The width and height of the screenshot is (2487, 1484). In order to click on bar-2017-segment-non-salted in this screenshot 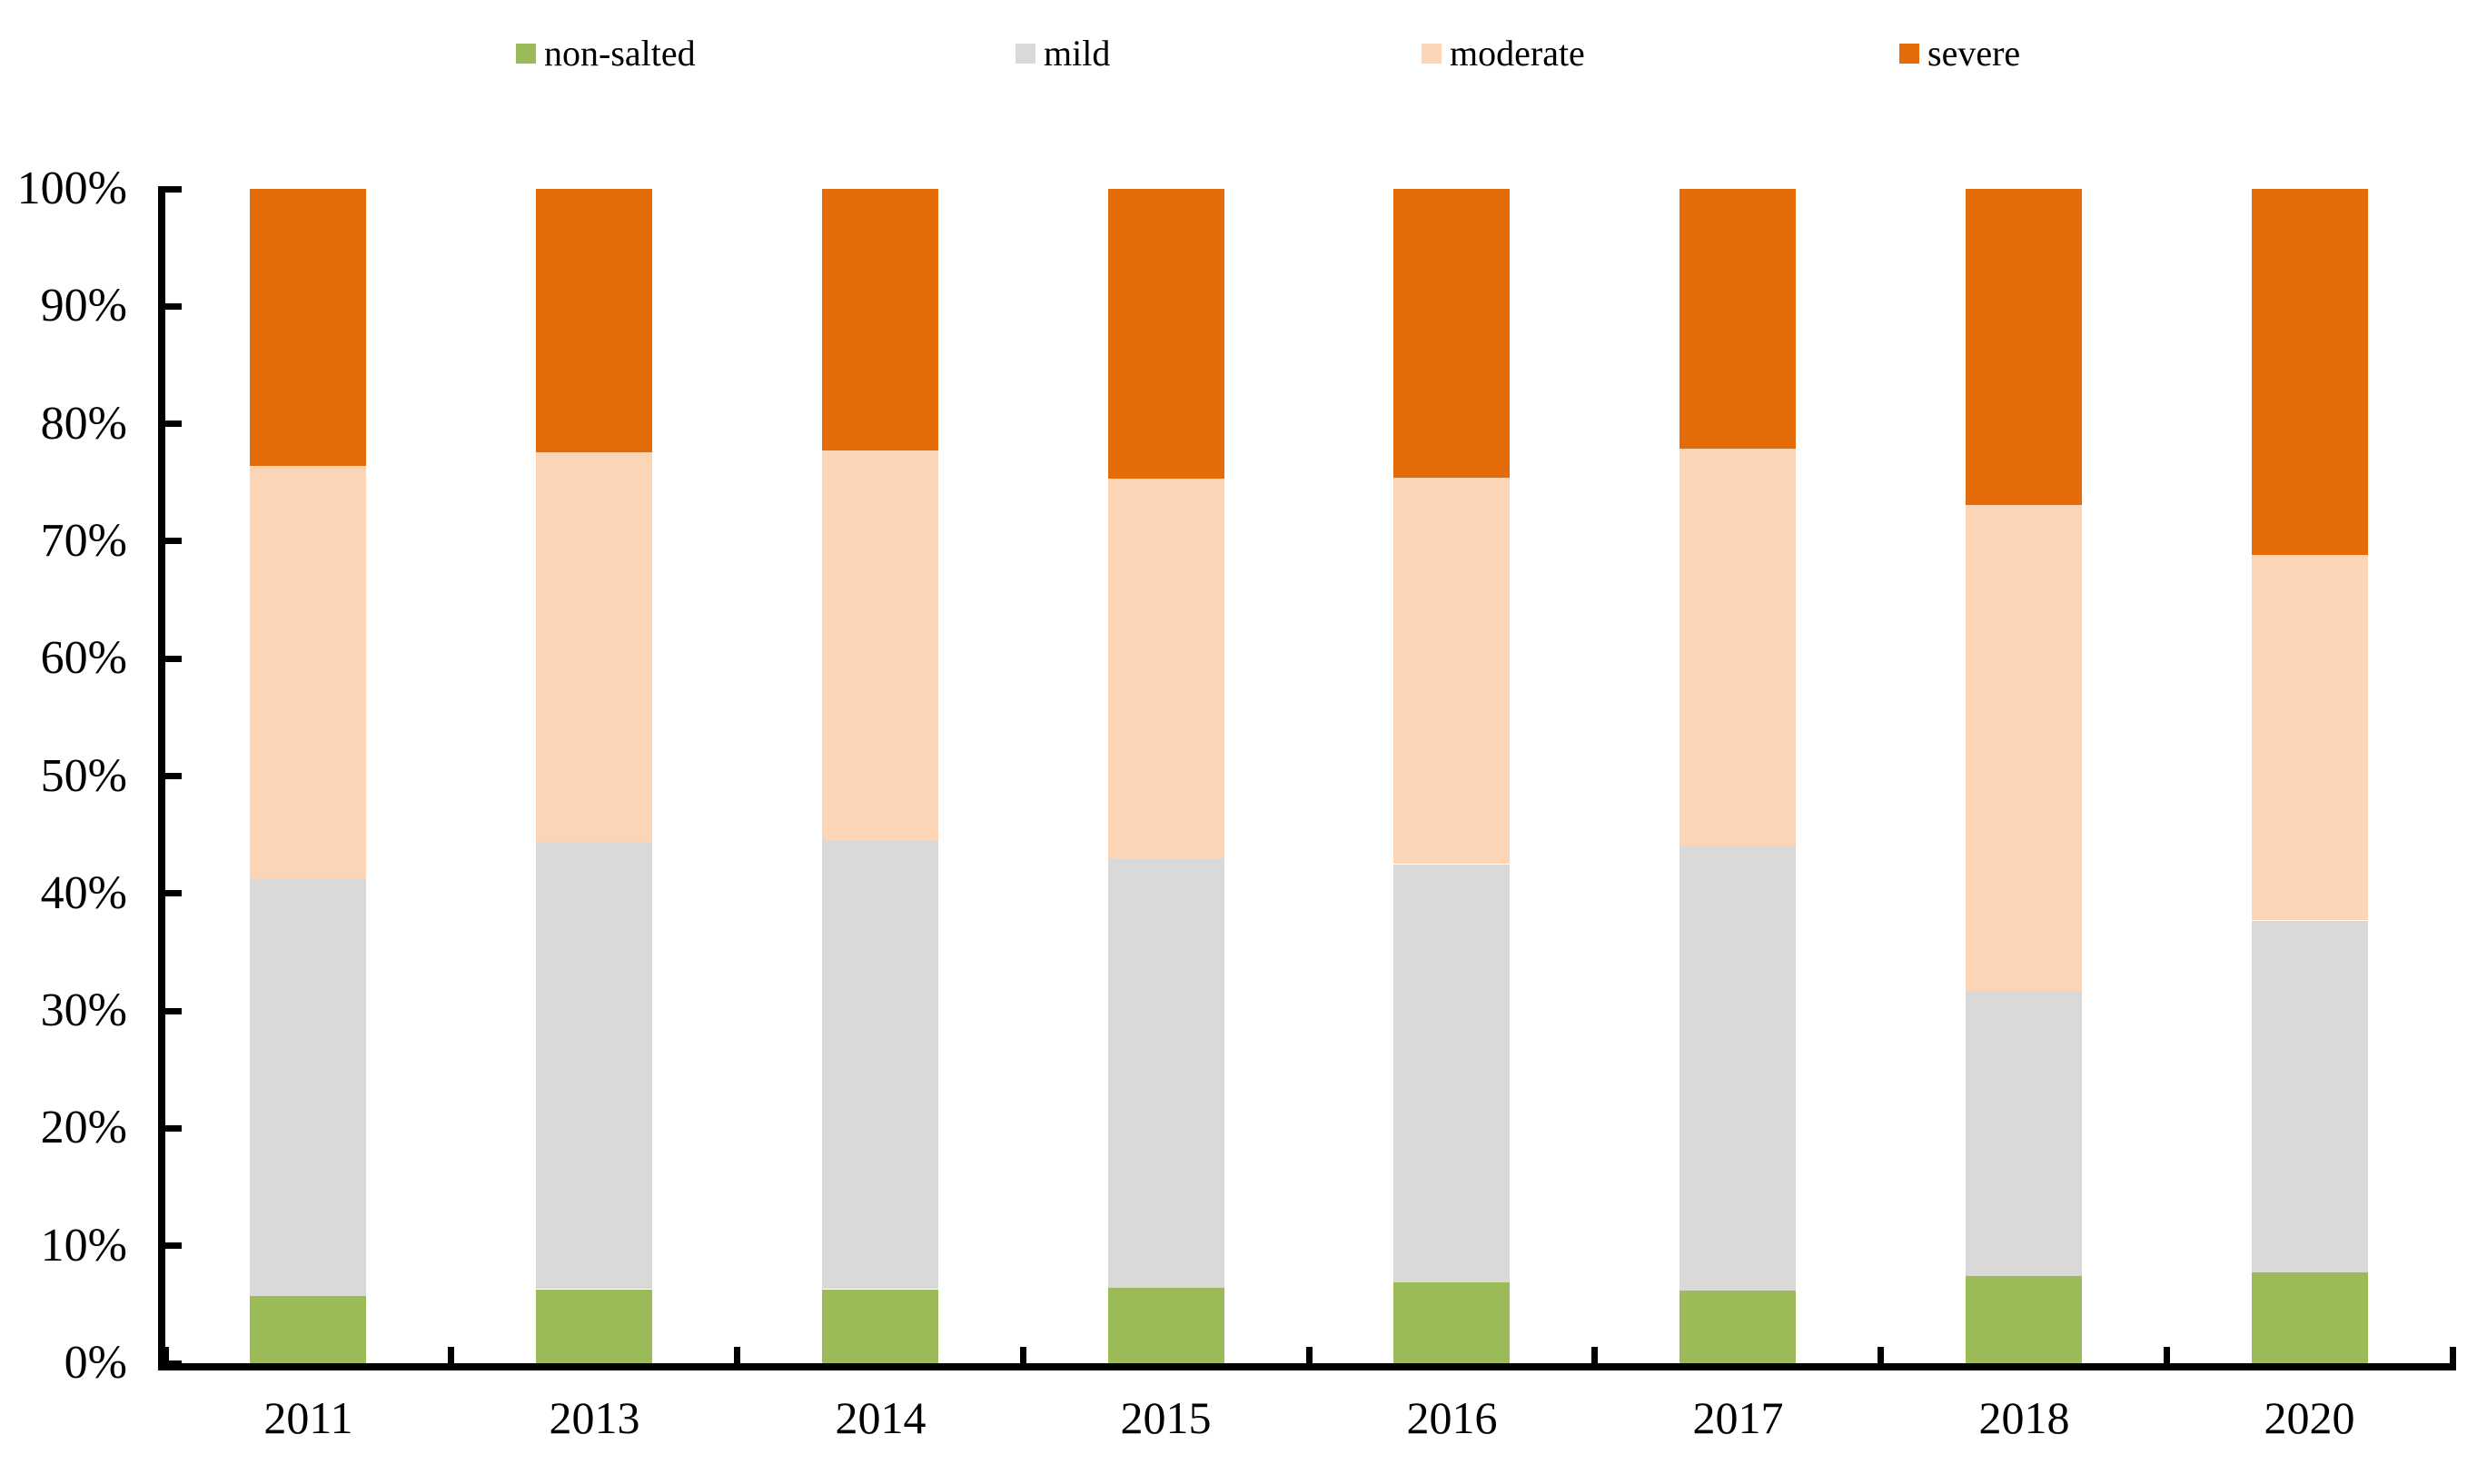, I will do `click(1737, 1326)`.